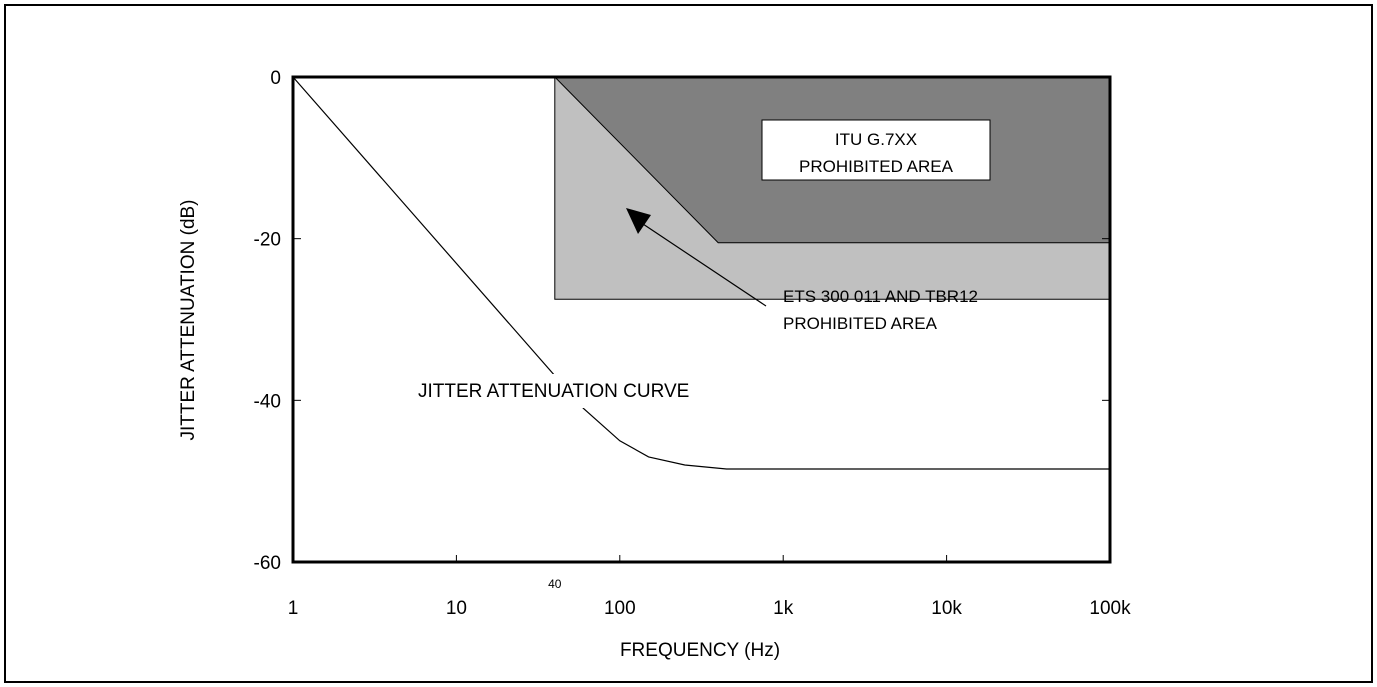 This screenshot has width=1377, height=687. Describe the element at coordinates (456, 608) in the screenshot. I see `x-tick-label: 10` at that location.